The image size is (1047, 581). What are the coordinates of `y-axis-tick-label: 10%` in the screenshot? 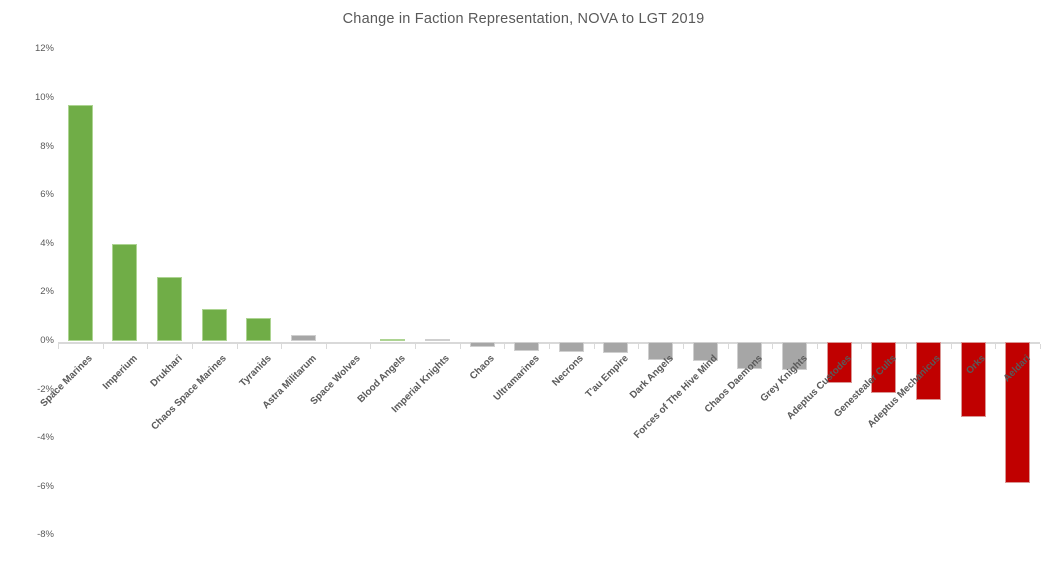 It's located at (44, 97).